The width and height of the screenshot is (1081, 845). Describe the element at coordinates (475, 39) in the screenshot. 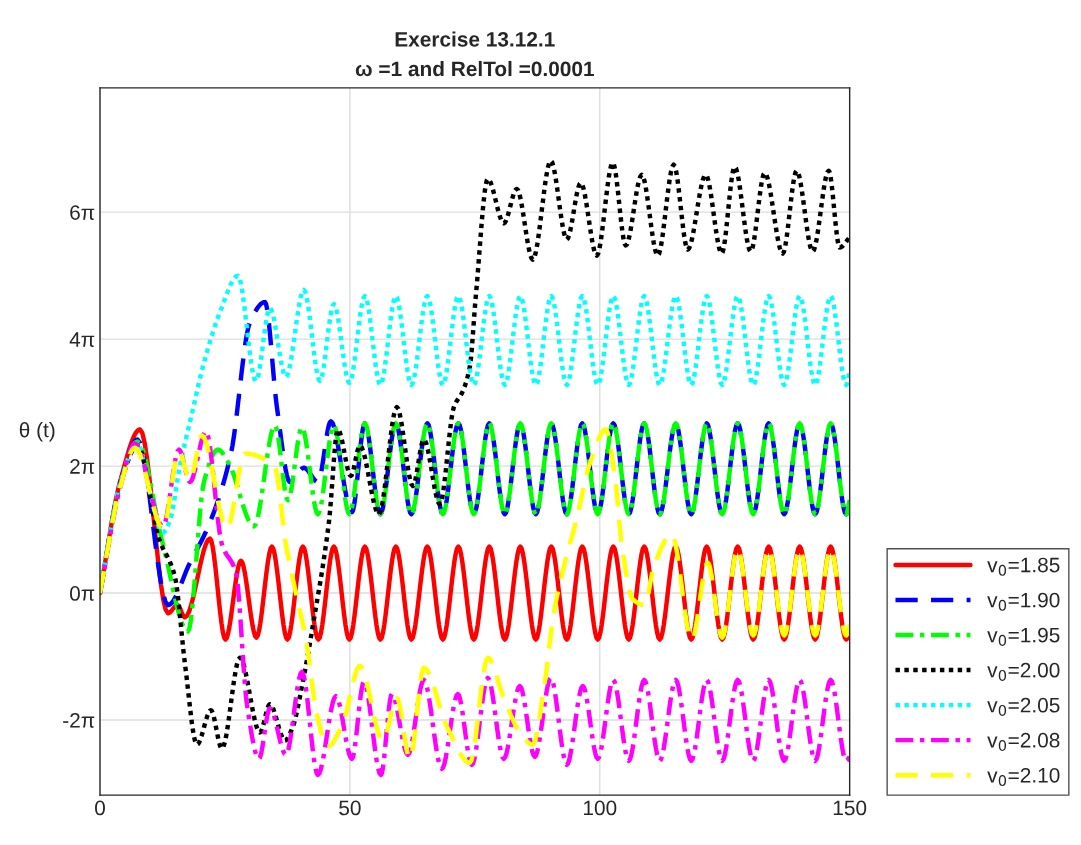

I see `chart-title: Exercise 13.12.1` at that location.